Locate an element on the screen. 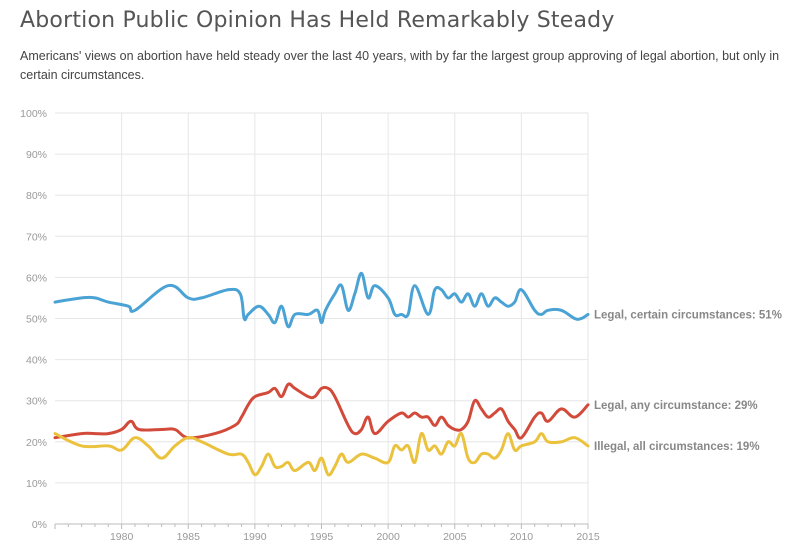 This screenshot has height=550, width=804. y-tick-label: 100% is located at coordinates (33, 114).